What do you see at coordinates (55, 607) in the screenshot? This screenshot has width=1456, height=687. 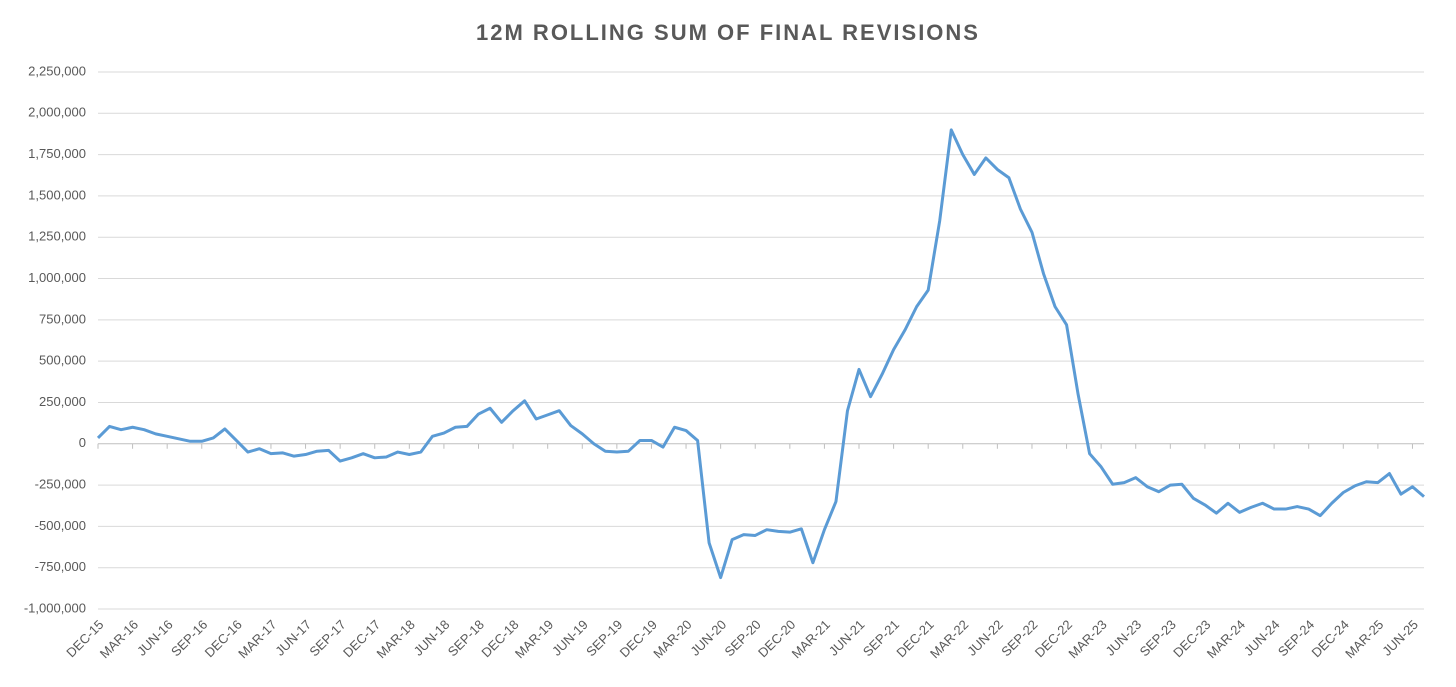 I see `y-tick-label: -1,000,000` at bounding box center [55, 607].